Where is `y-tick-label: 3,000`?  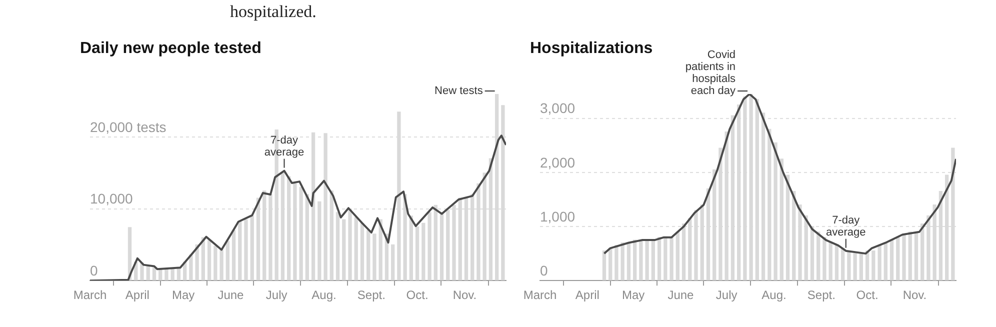
y-tick-label: 3,000 is located at coordinates (558, 108).